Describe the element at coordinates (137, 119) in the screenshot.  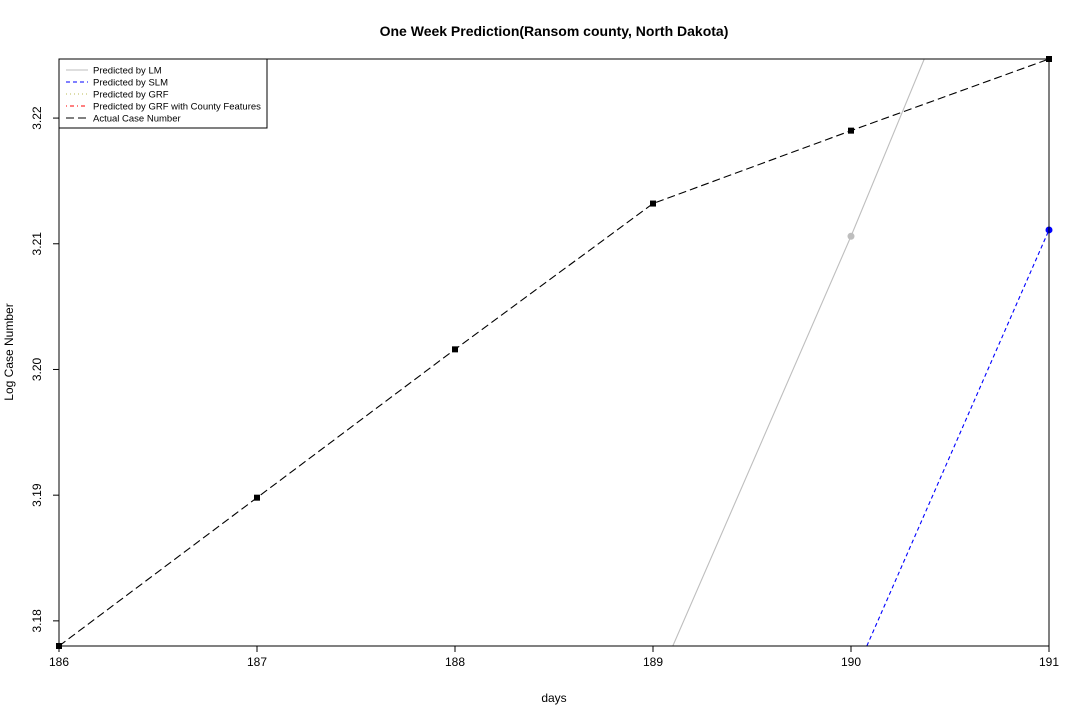
I see `legend-label: Actual Case Number` at that location.